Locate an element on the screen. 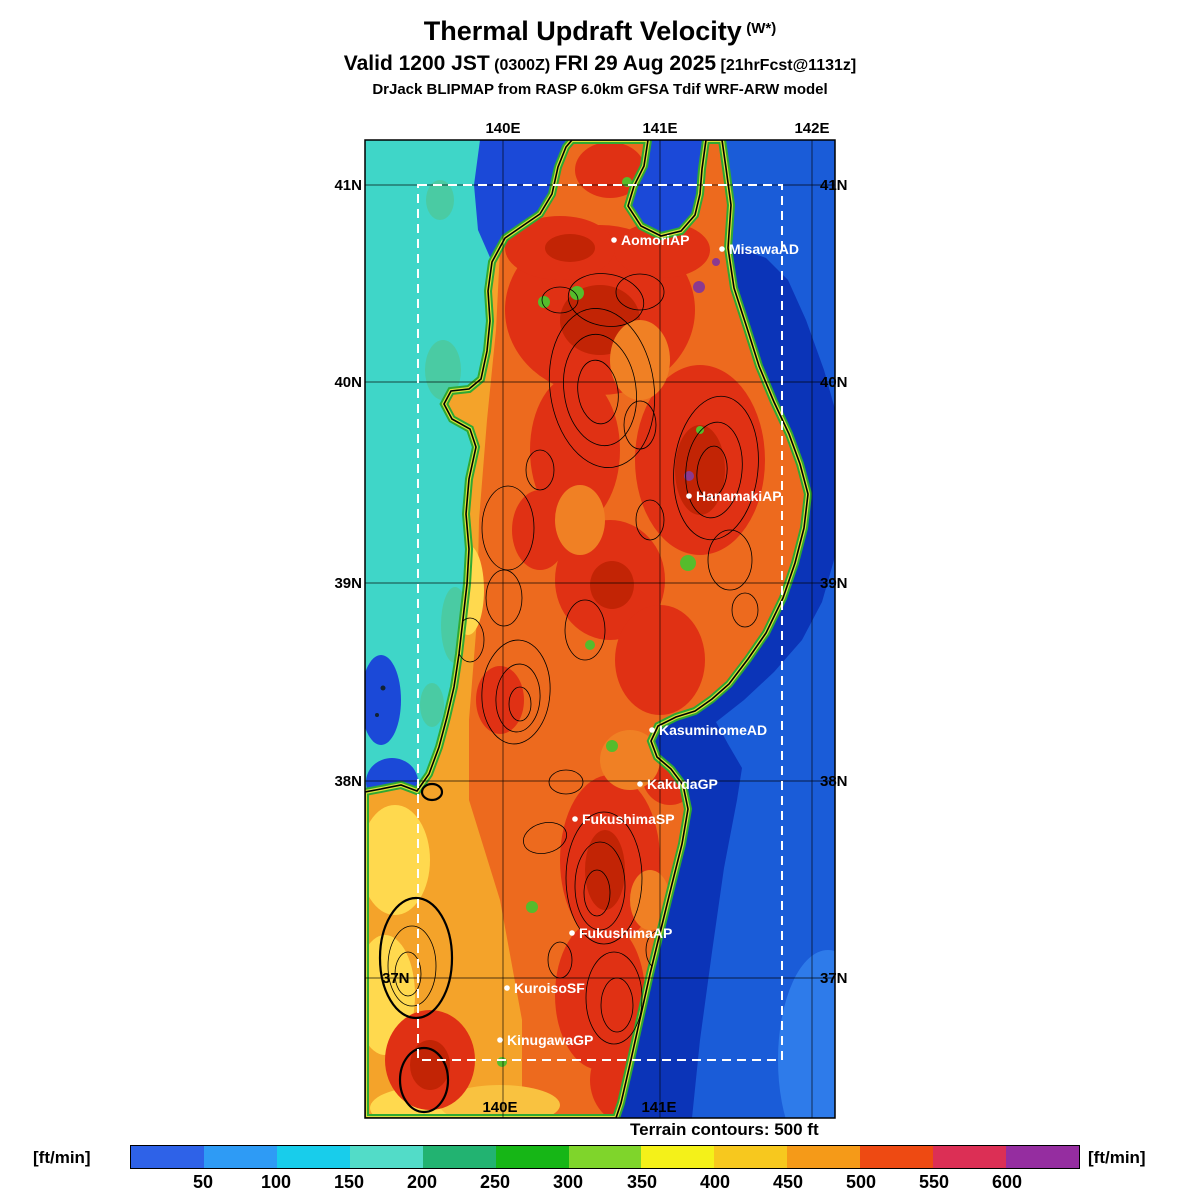 The width and height of the screenshot is (1200, 1200). lat-label-left: 40N is located at coordinates (348, 382).